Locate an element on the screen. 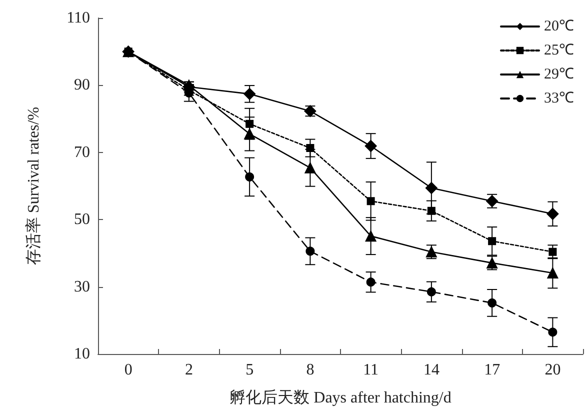 This screenshot has width=587, height=414. x-tick-label: 2 is located at coordinates (188, 370).